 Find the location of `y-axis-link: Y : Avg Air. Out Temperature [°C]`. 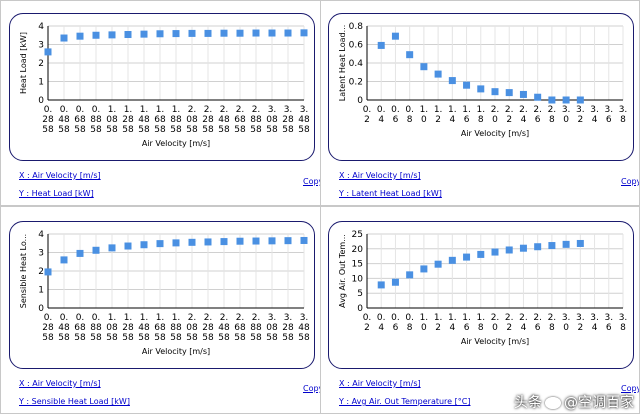

y-axis-link: Y : Avg Air. Out Temperature [°C] is located at coordinates (405, 401).